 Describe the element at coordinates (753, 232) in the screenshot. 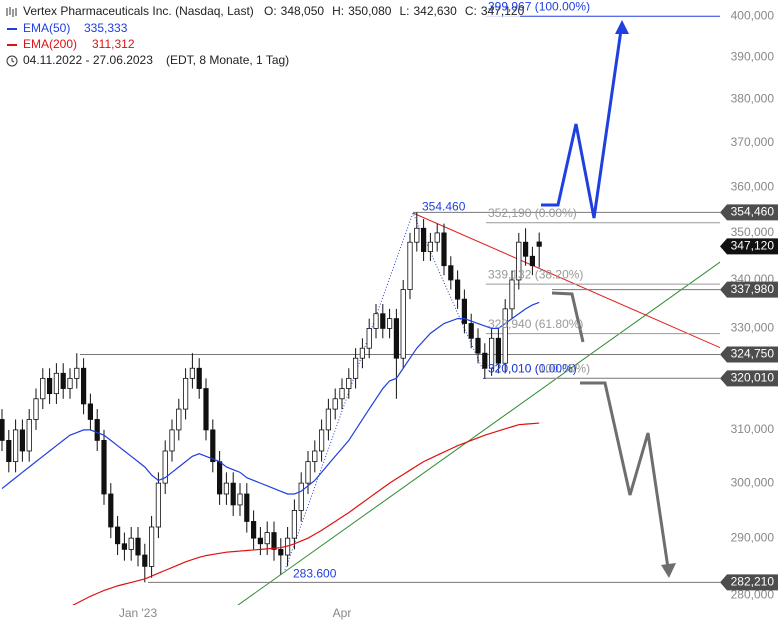

I see `y-tick-label: 350,000` at that location.